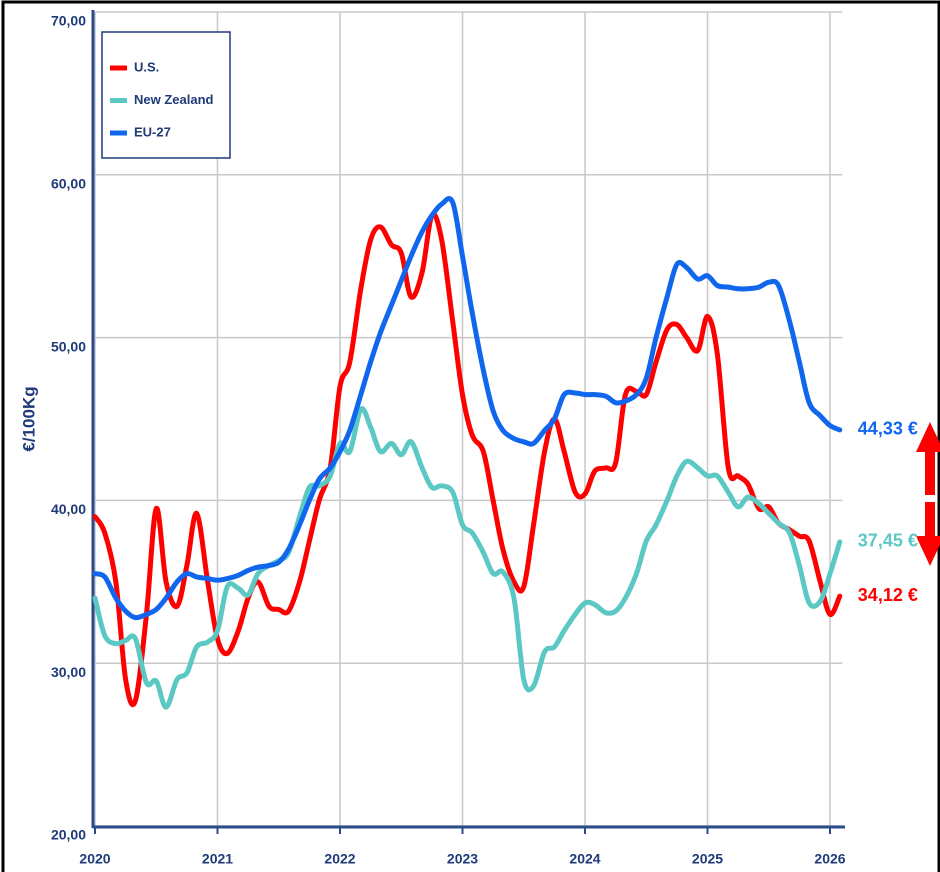  I want to click on x-tick-label: 2020, so click(94, 859).